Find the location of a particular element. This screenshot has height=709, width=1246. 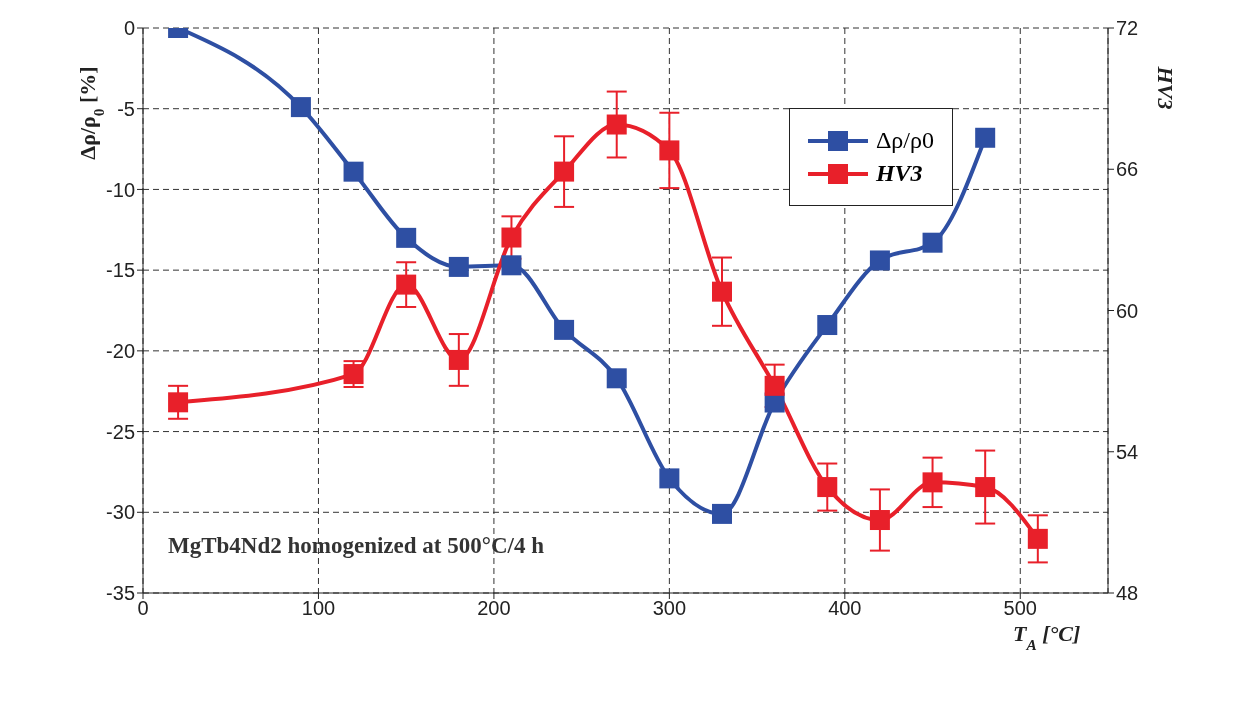

y2-tick-label: 48 is located at coordinates (1127, 593).